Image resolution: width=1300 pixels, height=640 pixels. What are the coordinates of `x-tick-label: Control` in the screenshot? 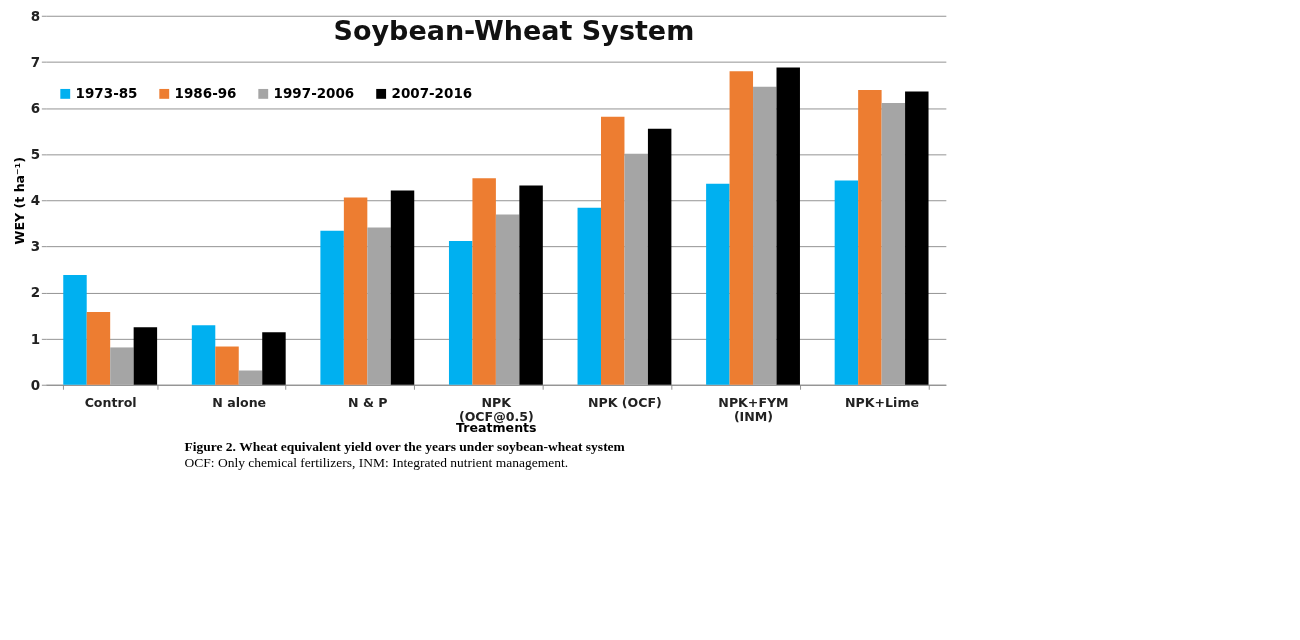 It's located at (110, 403).